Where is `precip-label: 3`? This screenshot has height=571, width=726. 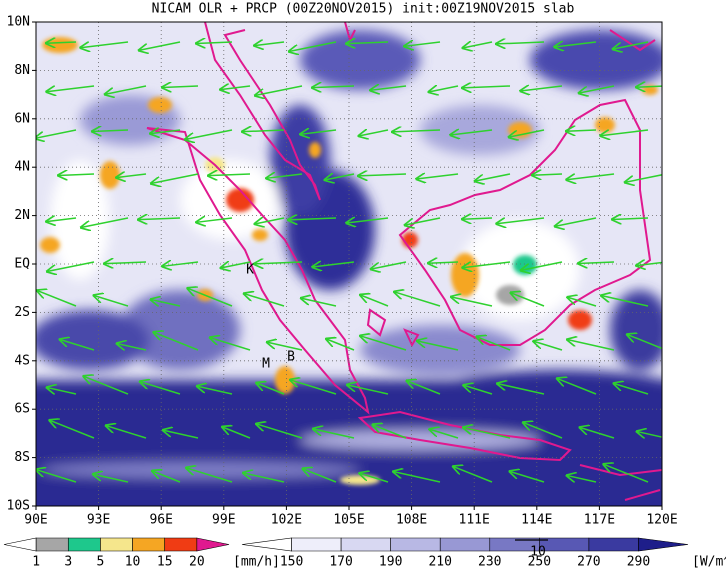 precip-label: 3 is located at coordinates (68, 562).